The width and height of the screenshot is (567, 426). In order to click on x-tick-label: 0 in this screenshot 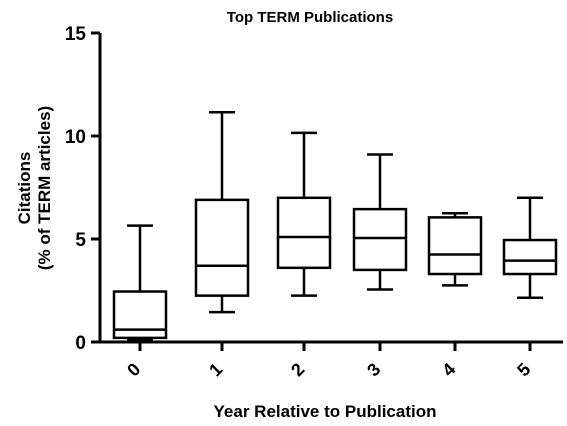, I will do `click(133, 369)`.